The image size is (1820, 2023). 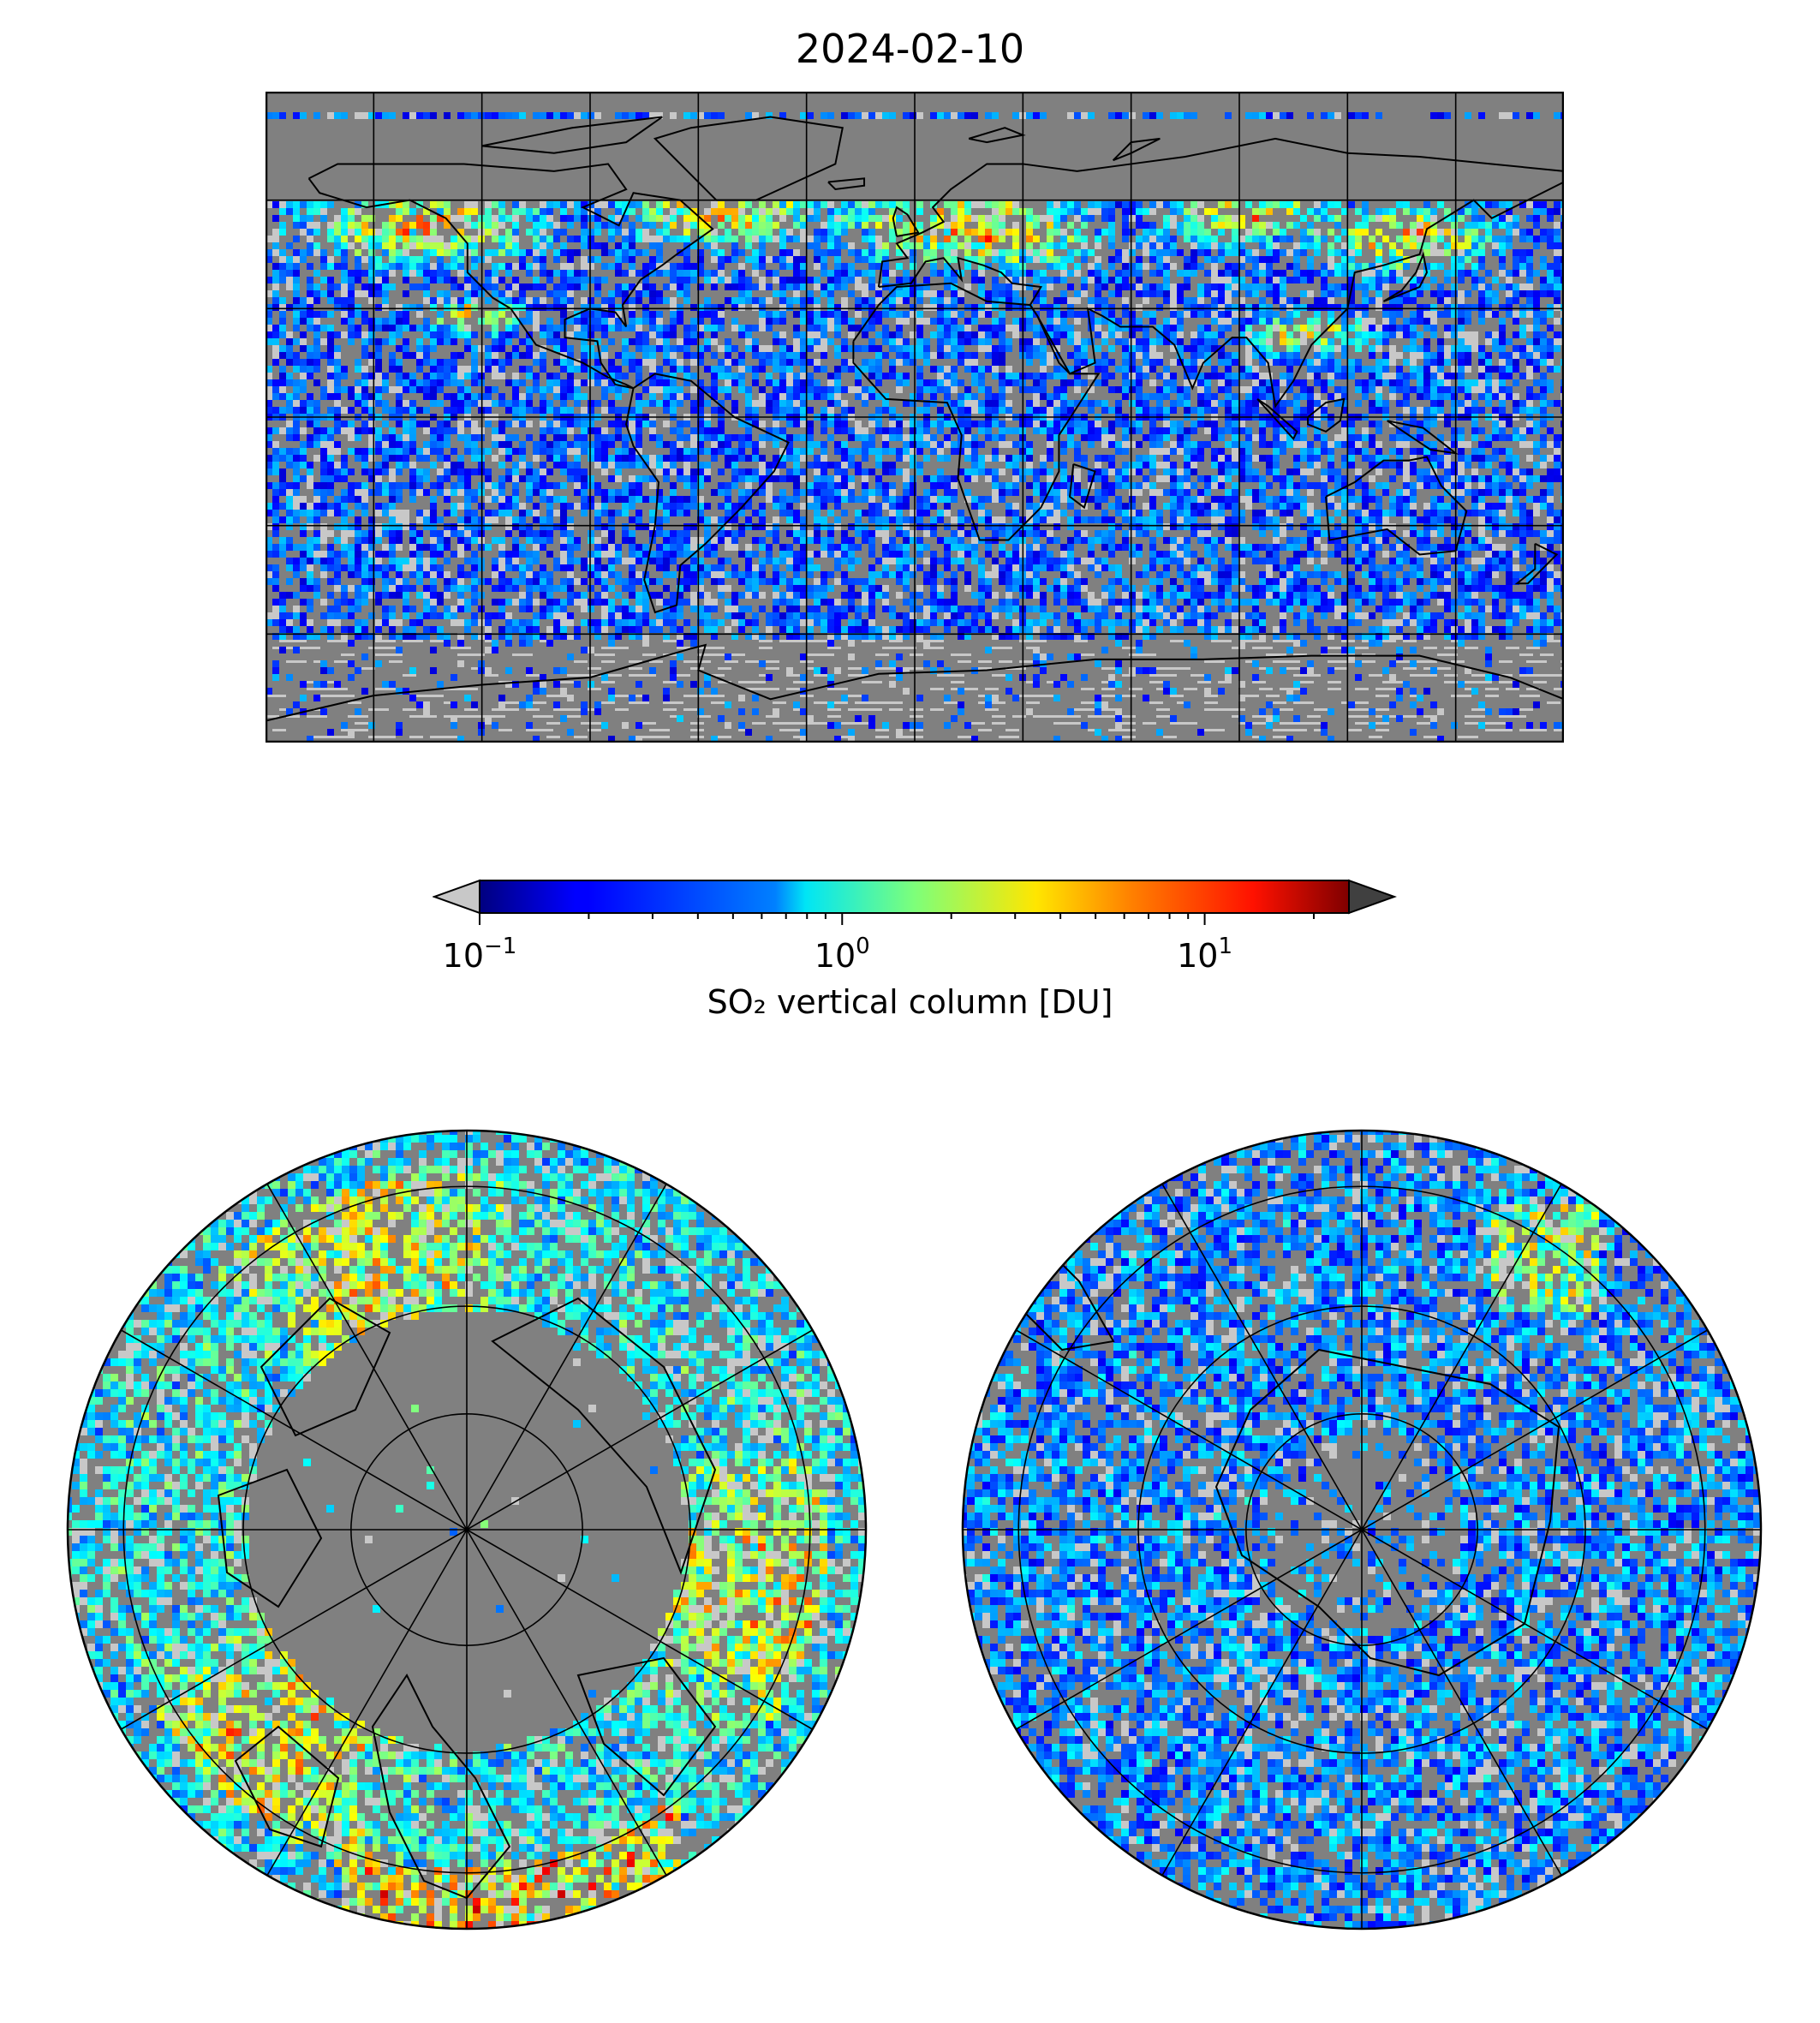 I want to click on colorbar-label: SO₂ vertical column [DU], so click(x=910, y=1002).